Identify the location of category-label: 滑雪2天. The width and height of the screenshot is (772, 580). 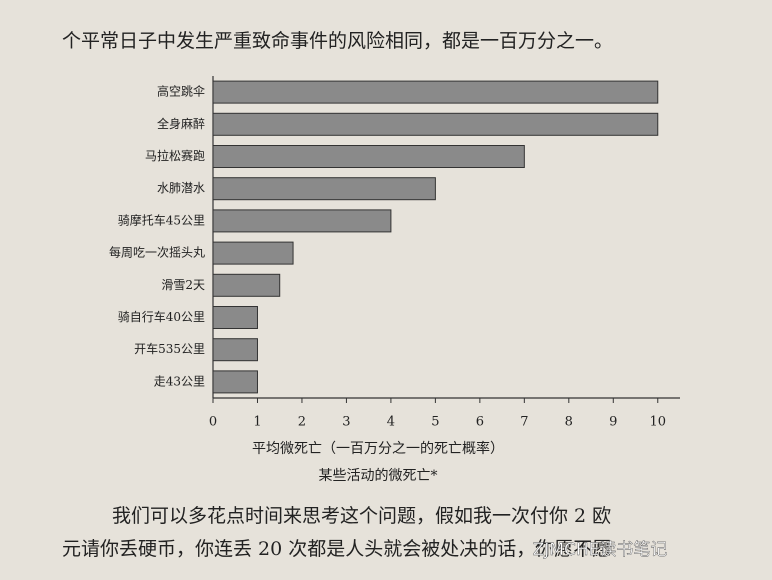
(183, 285).